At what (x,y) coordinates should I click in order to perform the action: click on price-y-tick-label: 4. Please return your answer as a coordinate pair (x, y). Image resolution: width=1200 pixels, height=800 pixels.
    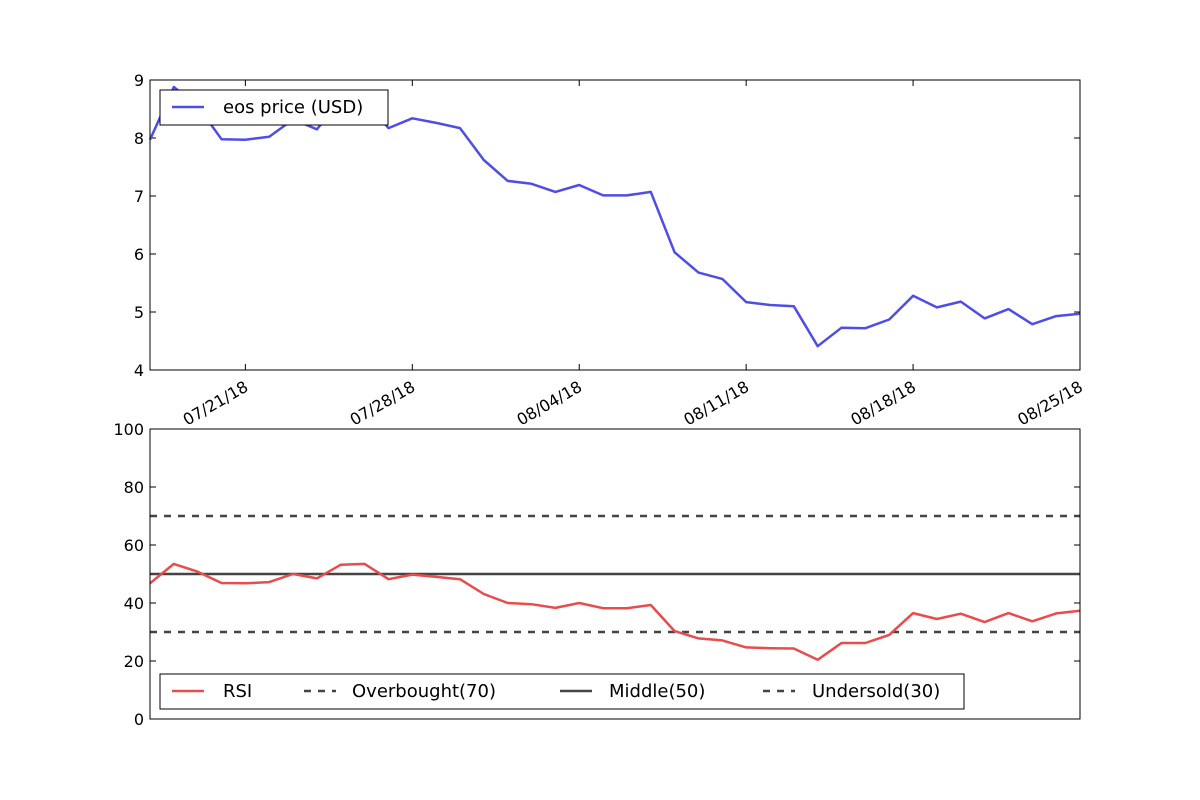
    Looking at the image, I should click on (139, 370).